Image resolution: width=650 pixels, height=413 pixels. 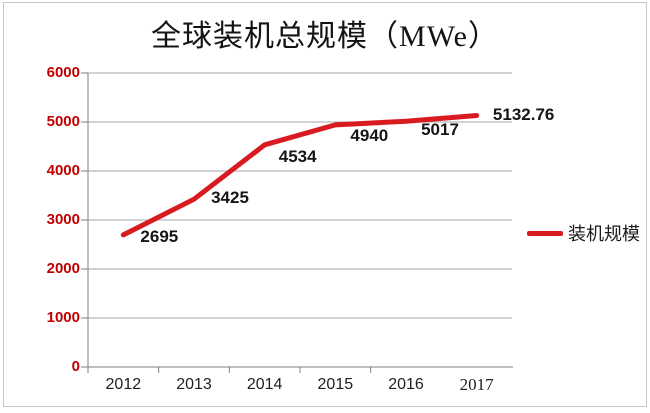 I want to click on y-tick-label: 1000, so click(x=63, y=317).